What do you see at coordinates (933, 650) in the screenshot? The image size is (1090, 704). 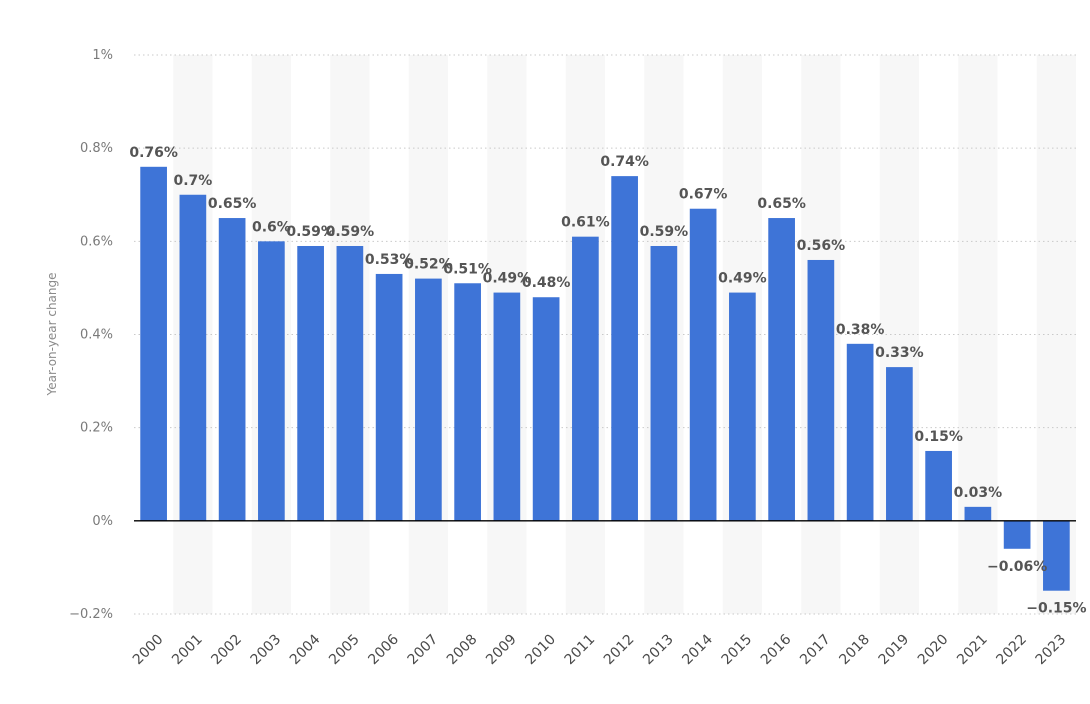 I see `x-tick-label: 2020` at bounding box center [933, 650].